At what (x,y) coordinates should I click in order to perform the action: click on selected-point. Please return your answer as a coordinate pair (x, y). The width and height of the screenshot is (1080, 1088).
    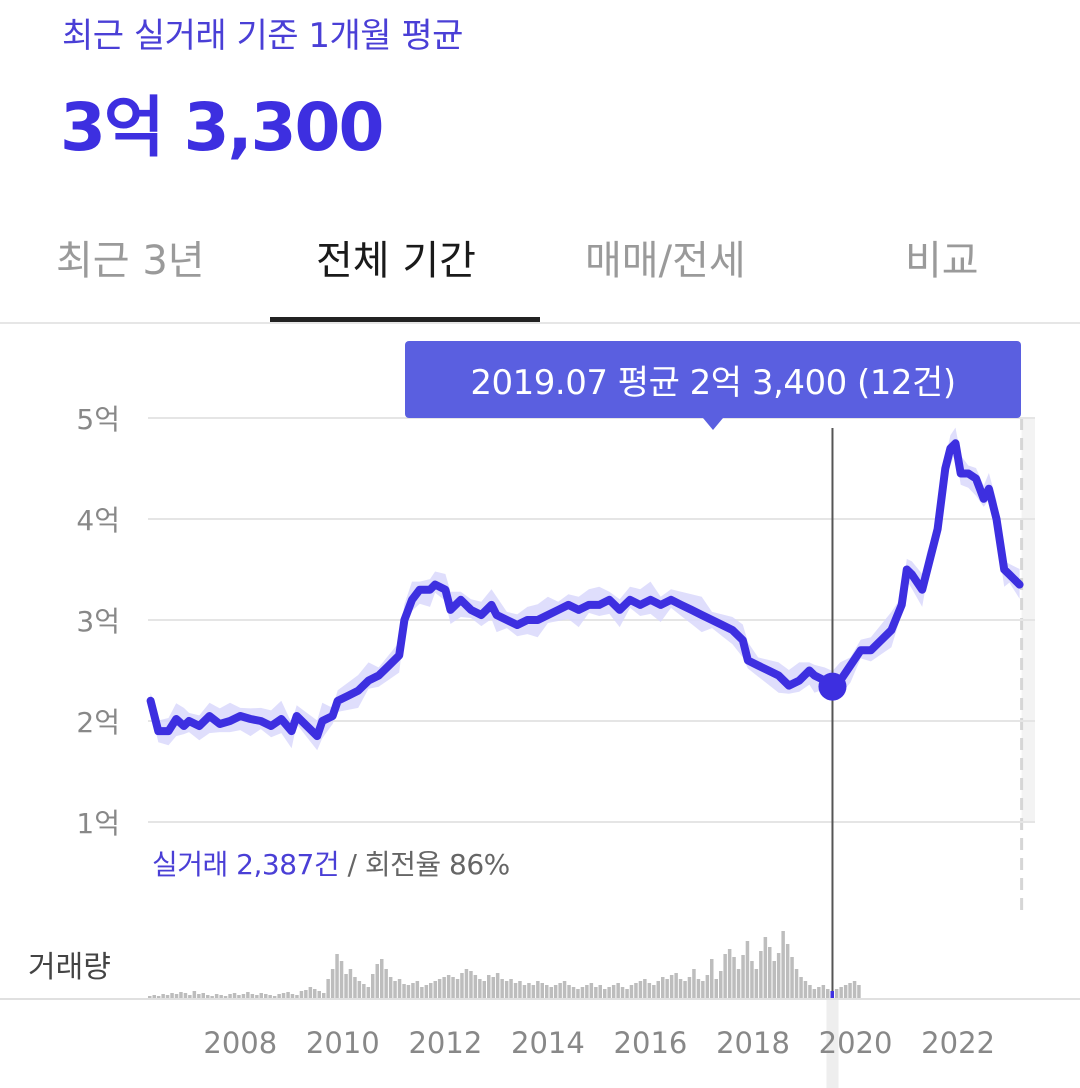
    Looking at the image, I should click on (832, 686).